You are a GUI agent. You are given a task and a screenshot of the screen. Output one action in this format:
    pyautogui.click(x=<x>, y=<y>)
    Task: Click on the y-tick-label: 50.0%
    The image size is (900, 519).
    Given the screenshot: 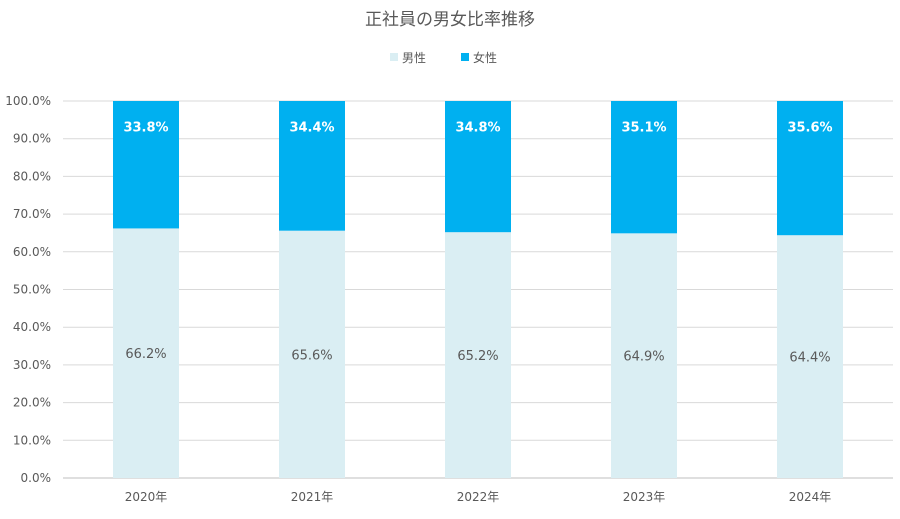 What is the action you would take?
    pyautogui.click(x=32, y=290)
    